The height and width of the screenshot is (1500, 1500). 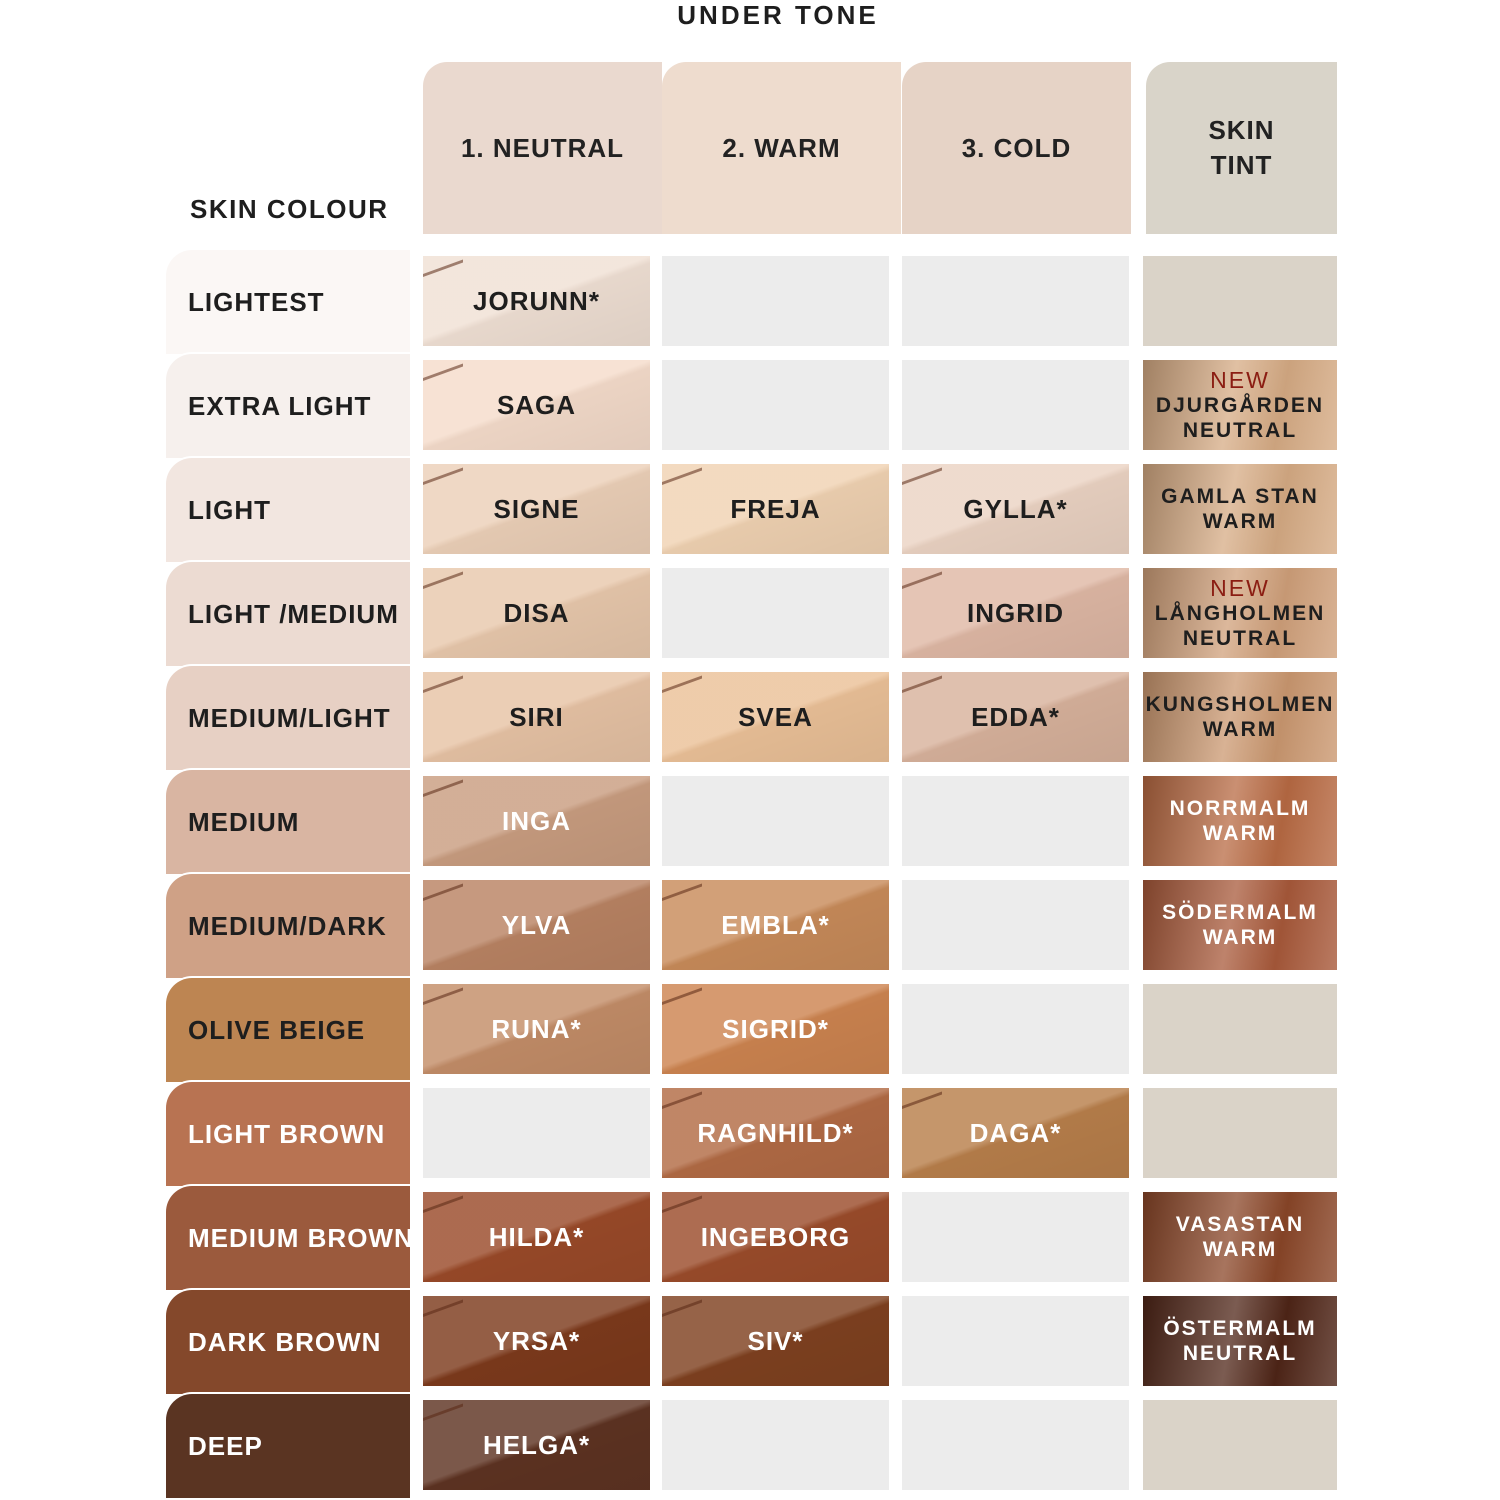 I want to click on tint-name: NORRMALM, so click(x=1240, y=808).